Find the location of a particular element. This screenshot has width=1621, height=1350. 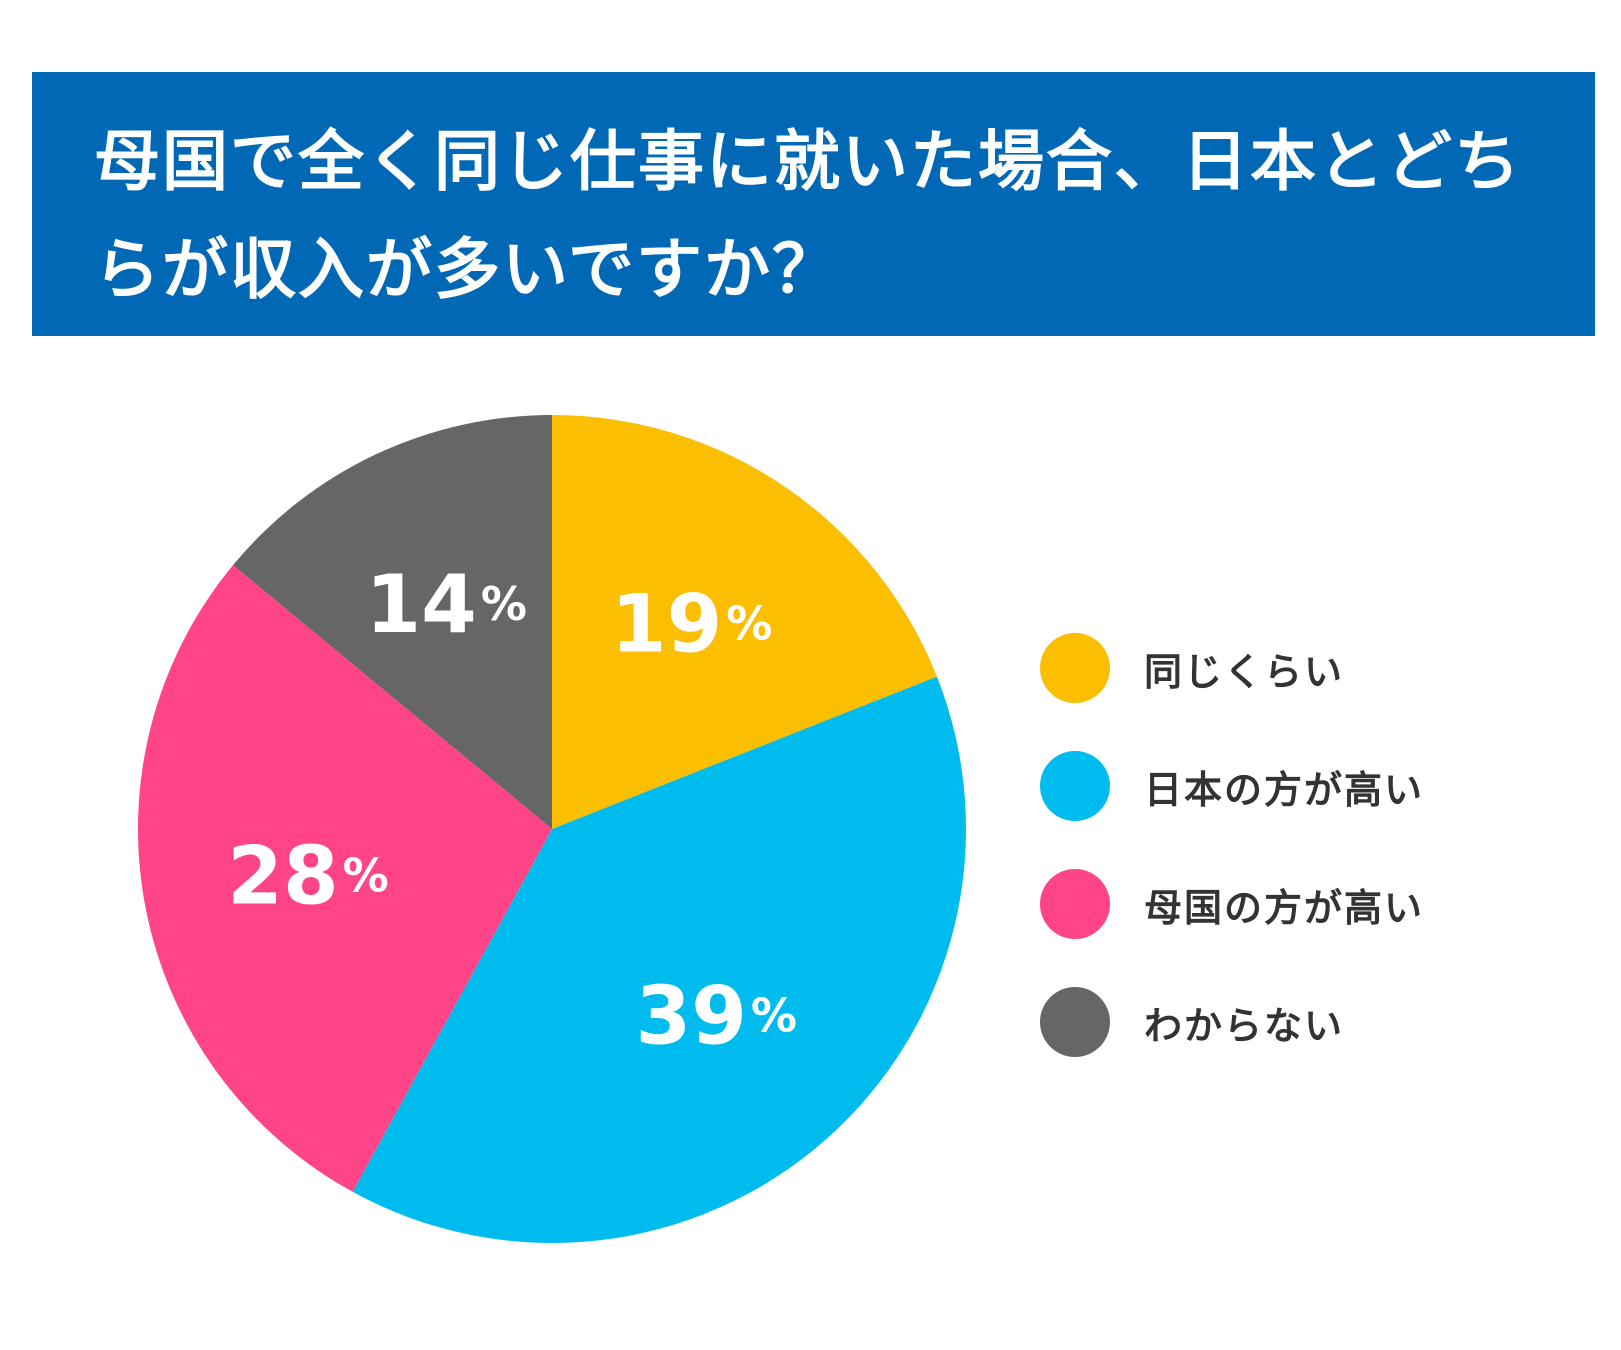

legend-item: 日本の方が高い is located at coordinates (1232, 786).